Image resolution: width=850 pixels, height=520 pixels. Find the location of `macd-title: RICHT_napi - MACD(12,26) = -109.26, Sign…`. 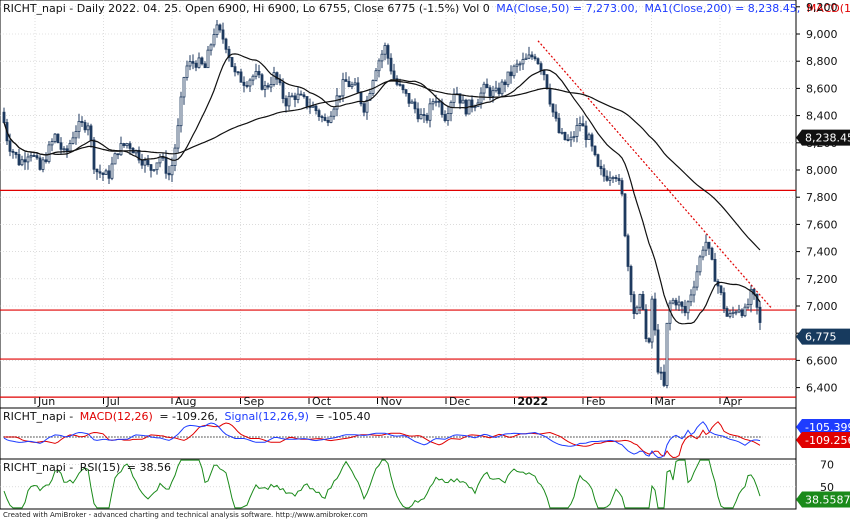

macd-title: RICHT_napi - MACD(12,26) = -109.26, Sign… is located at coordinates (187, 416).